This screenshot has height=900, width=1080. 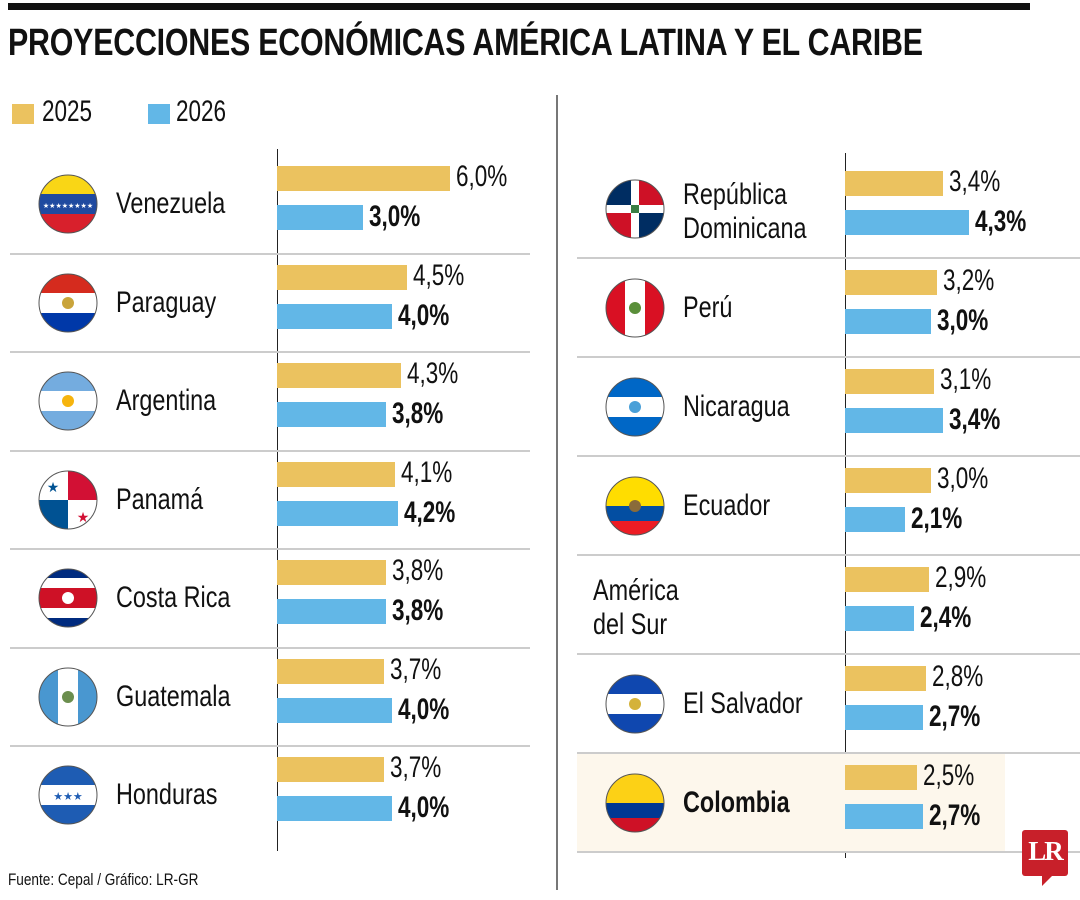 What do you see at coordinates (635, 704) in the screenshot?
I see `el-salvador-flag-icon` at bounding box center [635, 704].